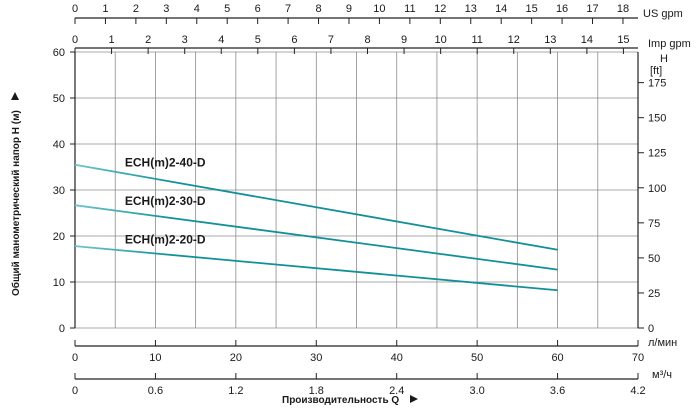 The image size is (700, 418). What do you see at coordinates (409, 9) in the screenshot?
I see `us-gpm-tick-label: 11` at bounding box center [409, 9].